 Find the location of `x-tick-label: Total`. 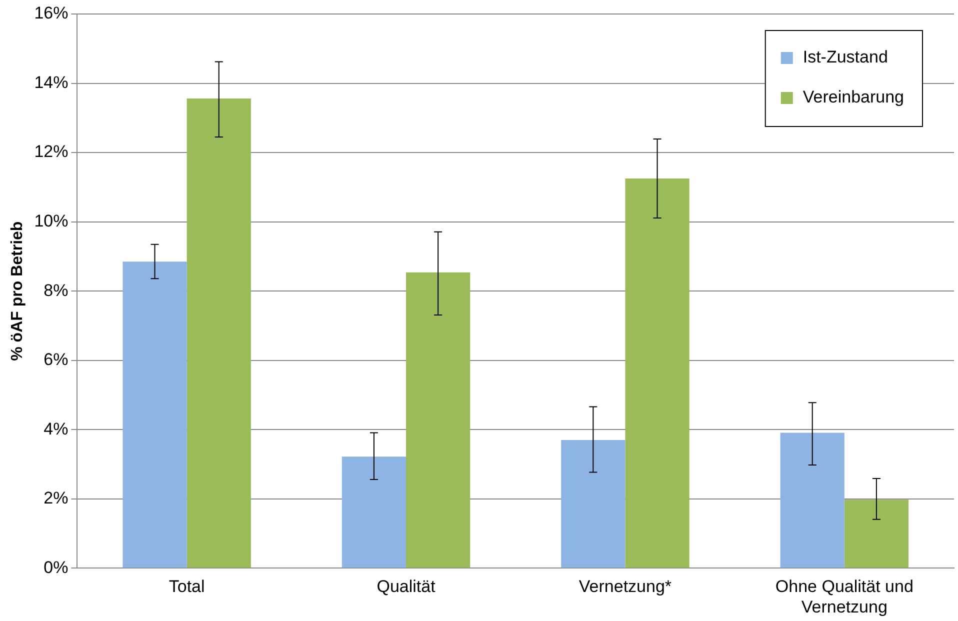

x-tick-label: Total is located at coordinates (186, 586).